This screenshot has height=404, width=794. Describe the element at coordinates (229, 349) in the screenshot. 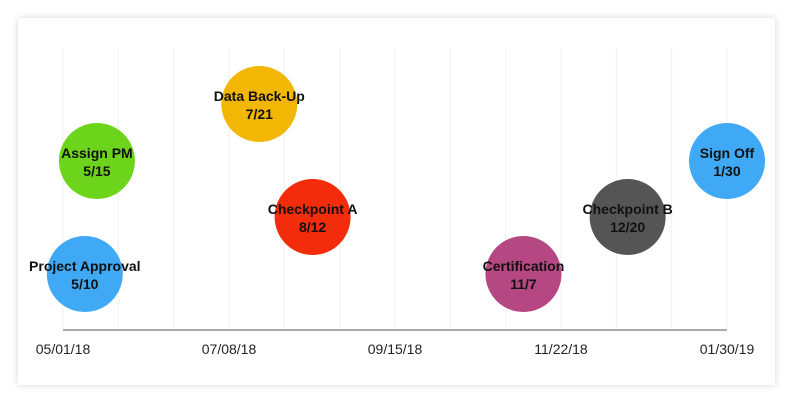

I see `x-tick-label: 07/08/18` at that location.